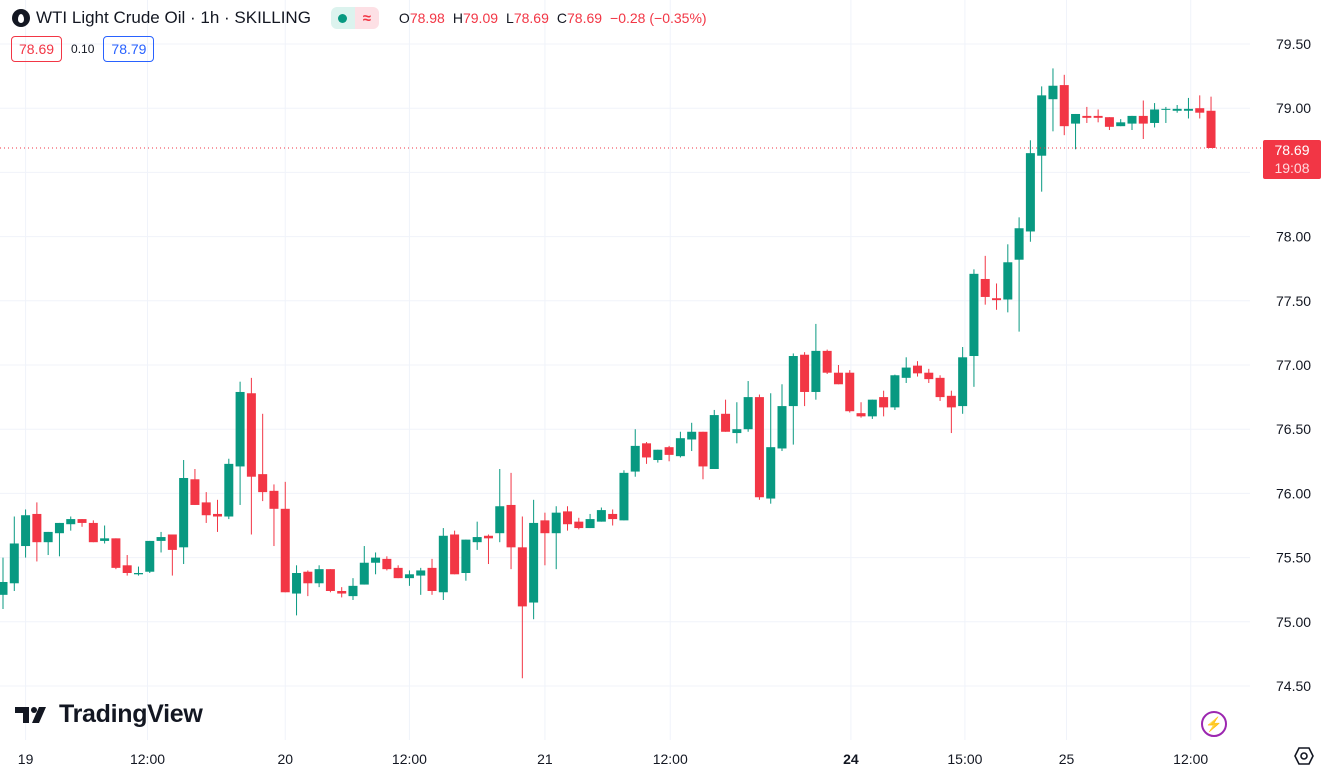 The height and width of the screenshot is (776, 1336). What do you see at coordinates (131, 714) in the screenshot?
I see `logo-text: TradingView` at bounding box center [131, 714].